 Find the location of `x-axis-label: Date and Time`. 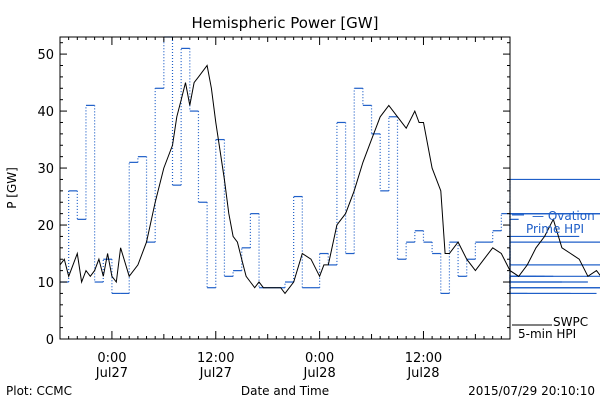

x-axis-label: Date and Time is located at coordinates (285, 391).